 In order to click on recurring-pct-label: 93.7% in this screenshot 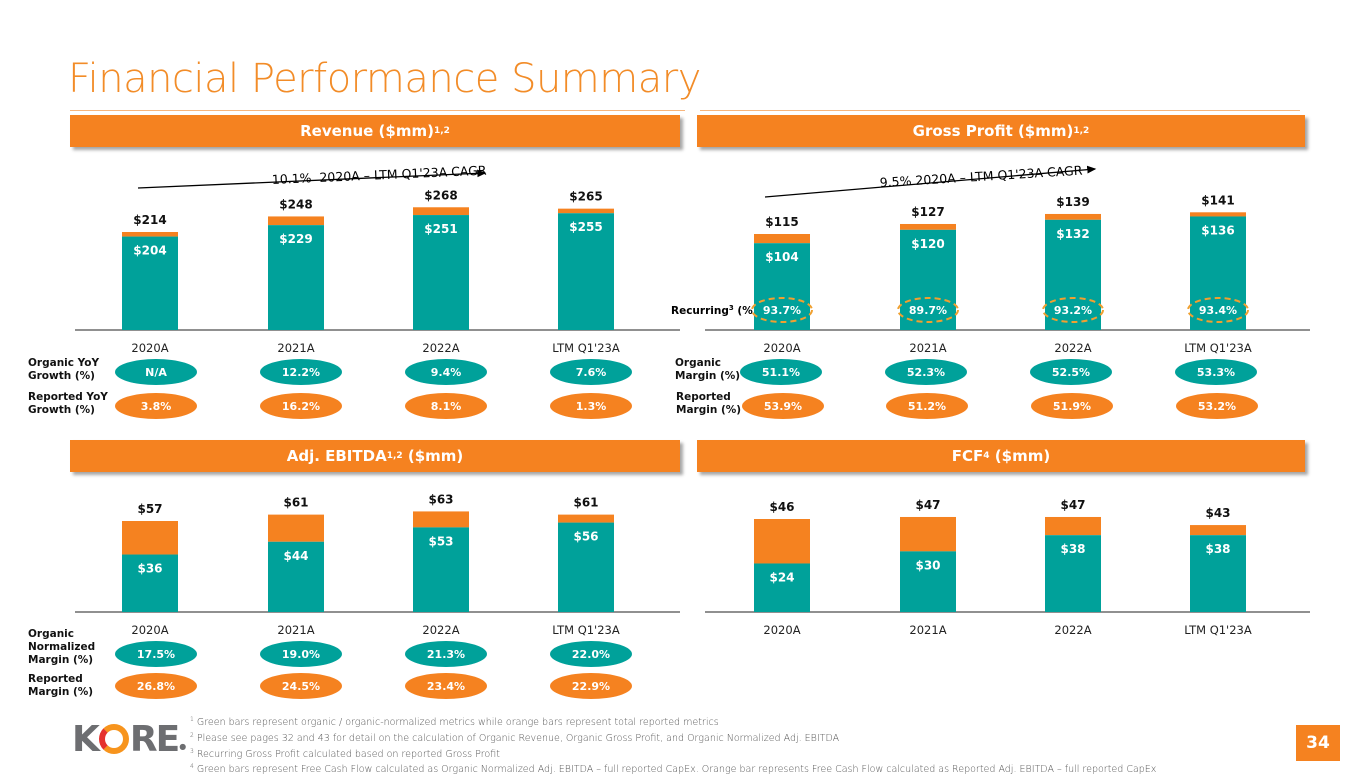, I will do `click(782, 310)`.